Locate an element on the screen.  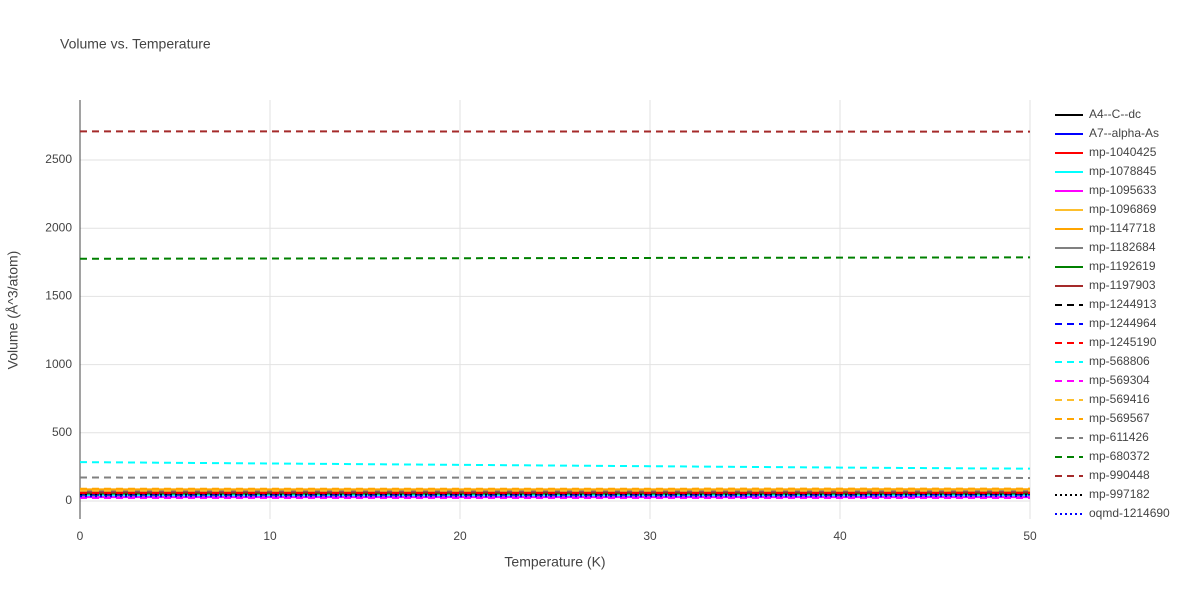
y-axis-label: Volume (Å^3/atom) is located at coordinates (13, 310).